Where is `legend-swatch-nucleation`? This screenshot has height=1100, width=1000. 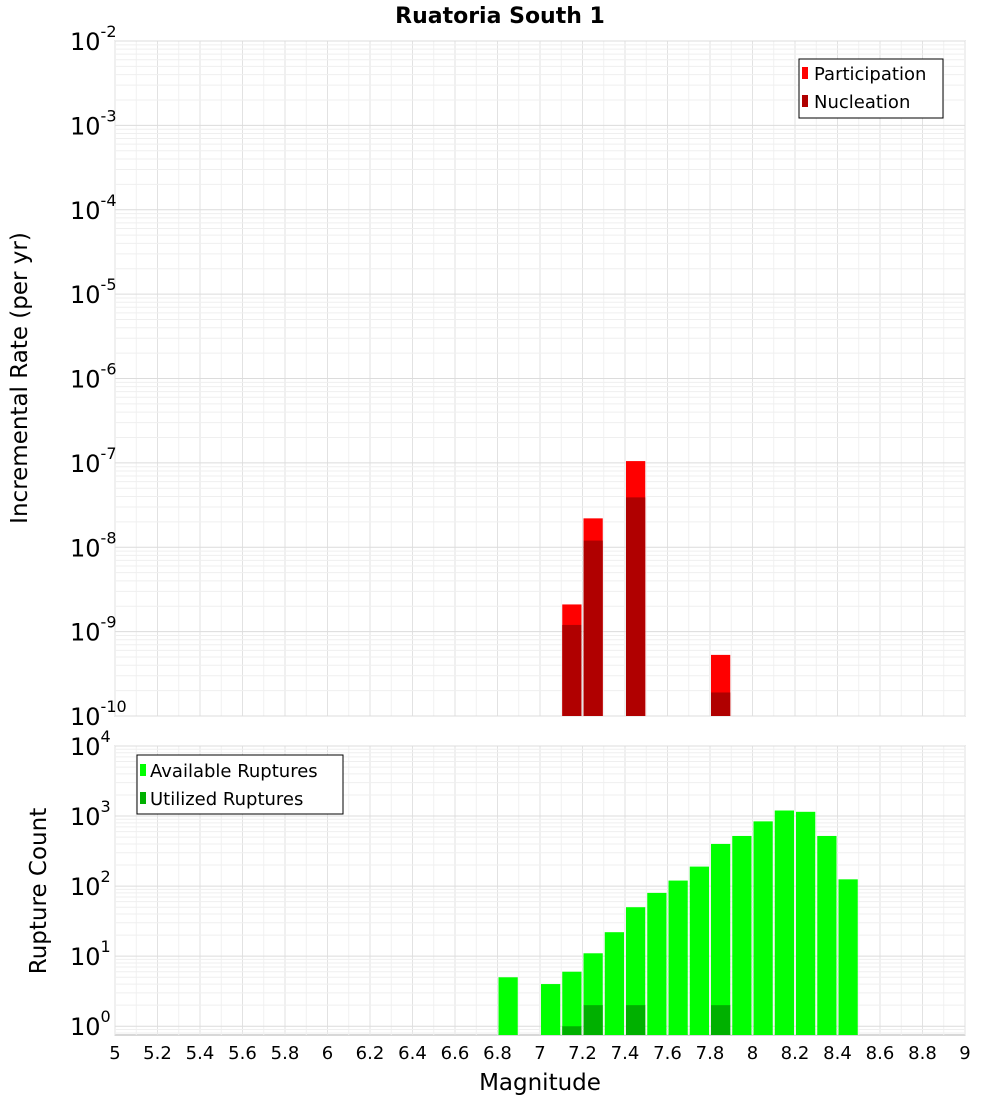
legend-swatch-nucleation is located at coordinates (805, 101).